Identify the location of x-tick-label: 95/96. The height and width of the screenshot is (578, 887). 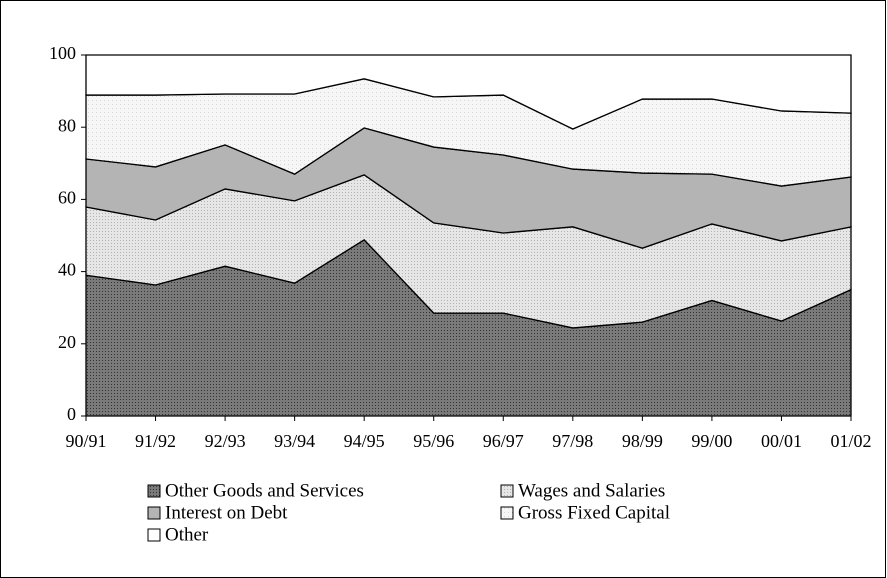
(433, 441).